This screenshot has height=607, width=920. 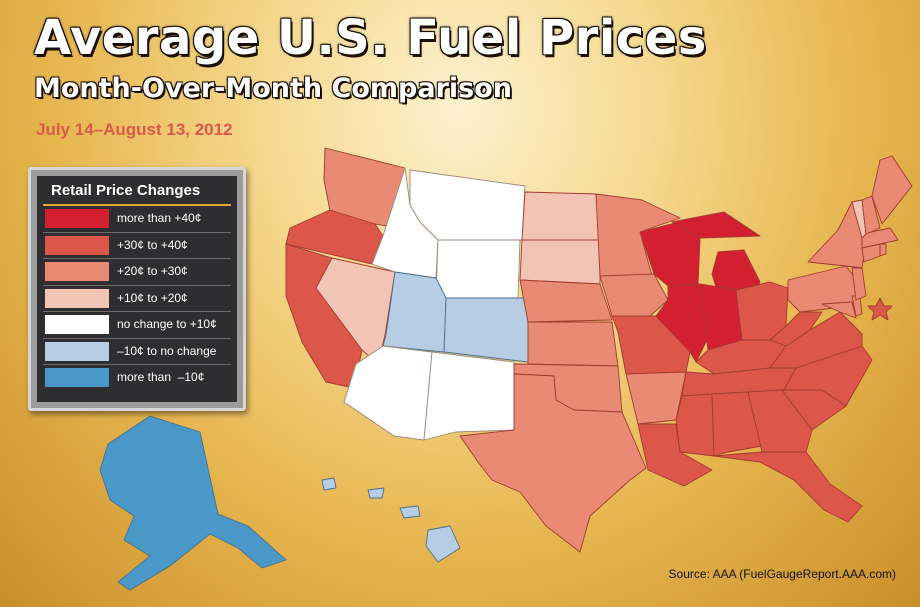 I want to click on legend-item: +20¢ to +30¢, so click(x=137, y=272).